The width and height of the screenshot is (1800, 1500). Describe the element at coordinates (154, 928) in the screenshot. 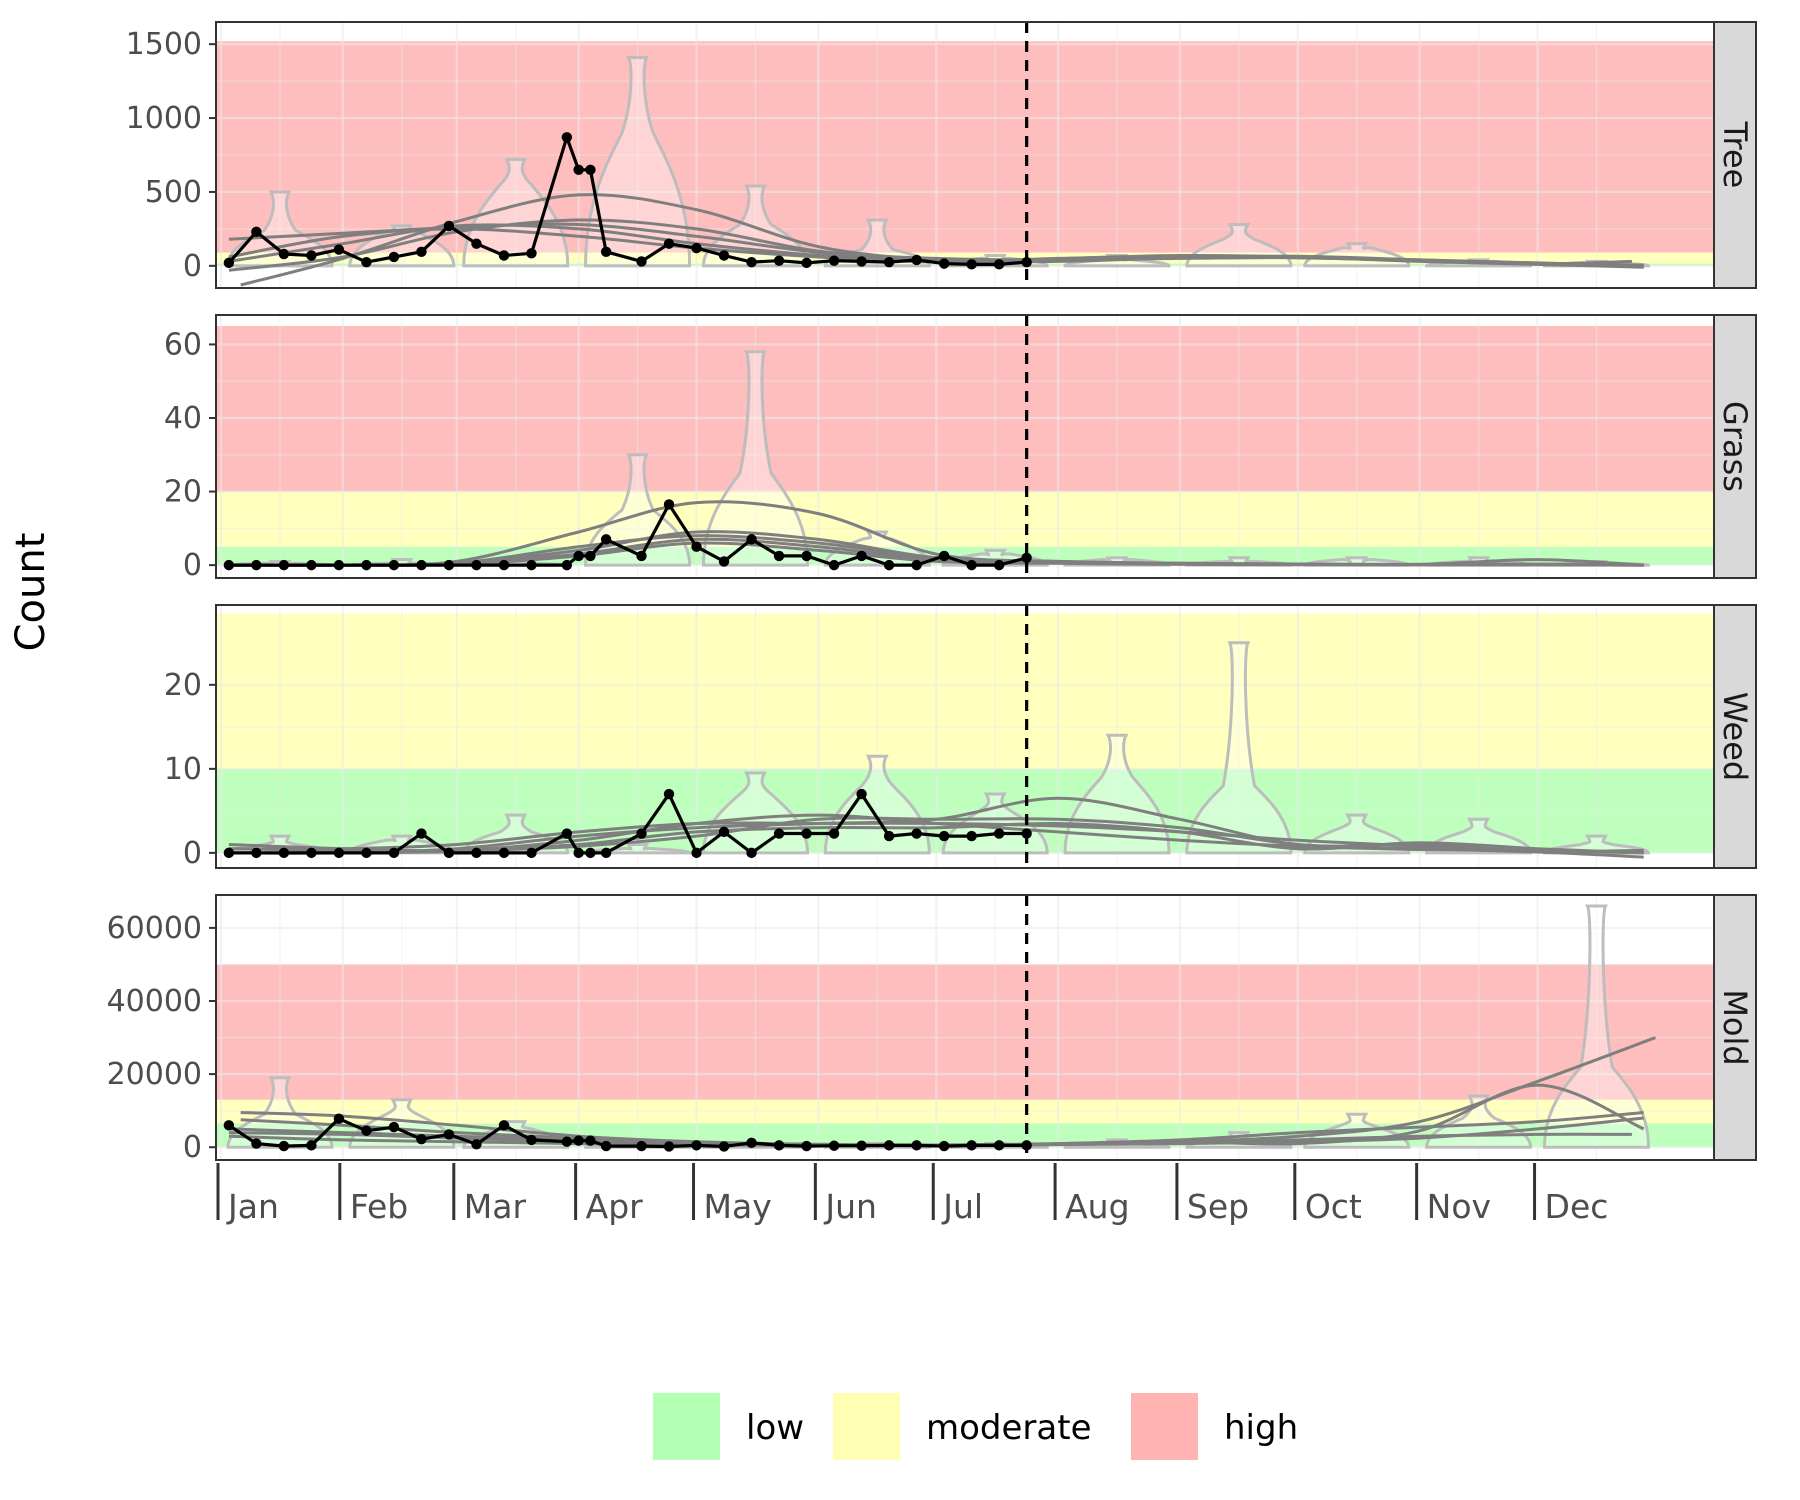

I see `y-tick-label: 60000` at that location.